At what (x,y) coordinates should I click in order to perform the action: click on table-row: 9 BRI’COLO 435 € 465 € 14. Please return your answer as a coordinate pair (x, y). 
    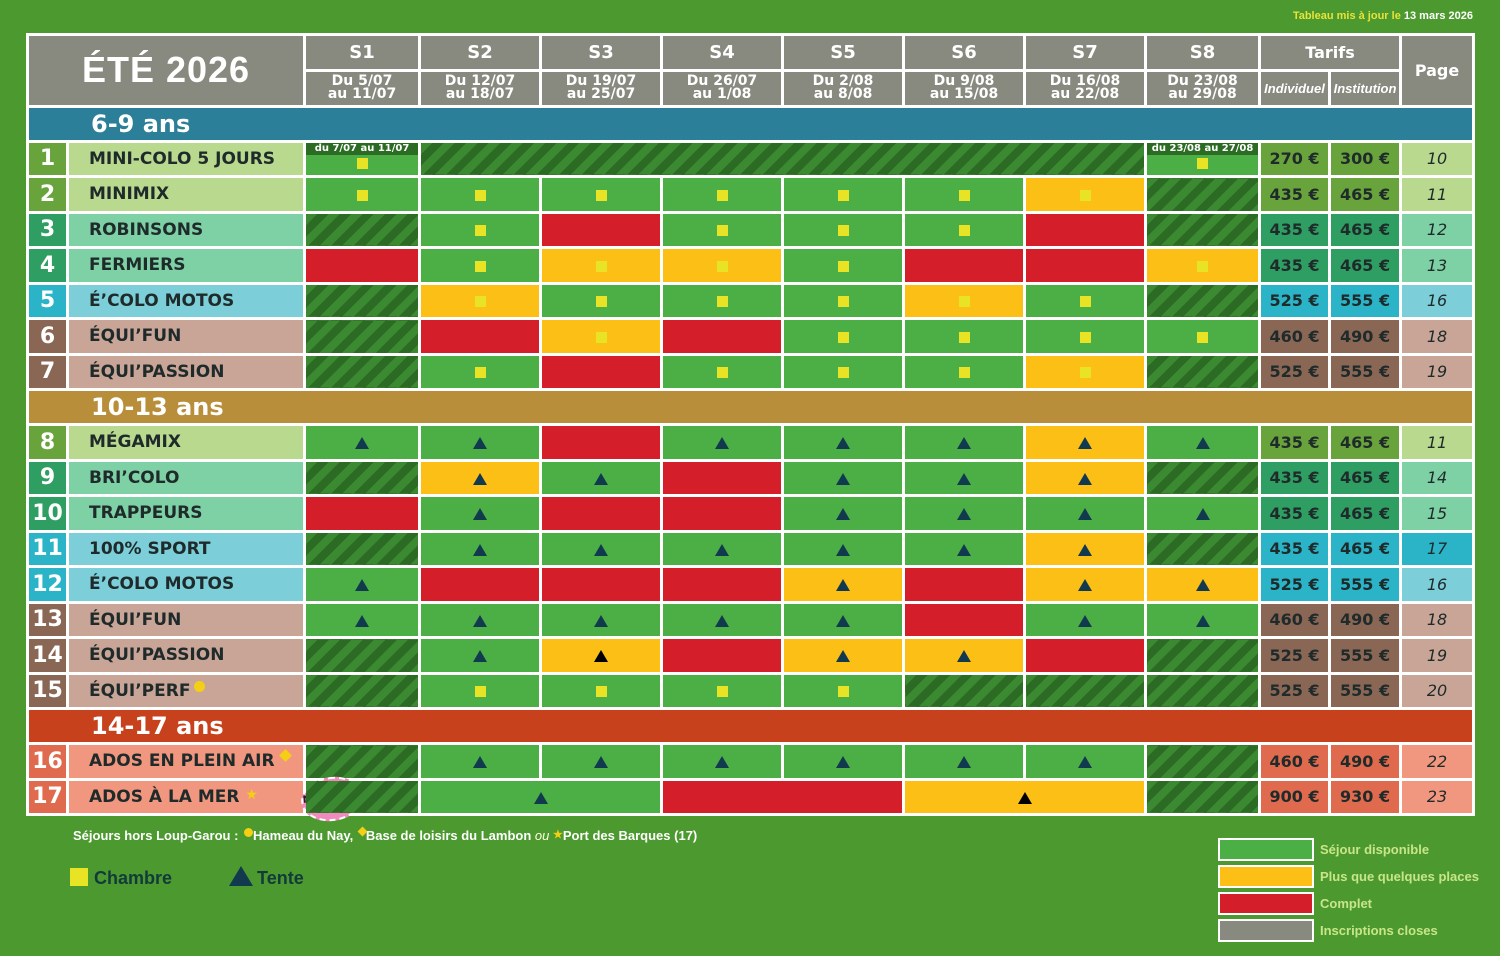
    Looking at the image, I should click on (751, 477).